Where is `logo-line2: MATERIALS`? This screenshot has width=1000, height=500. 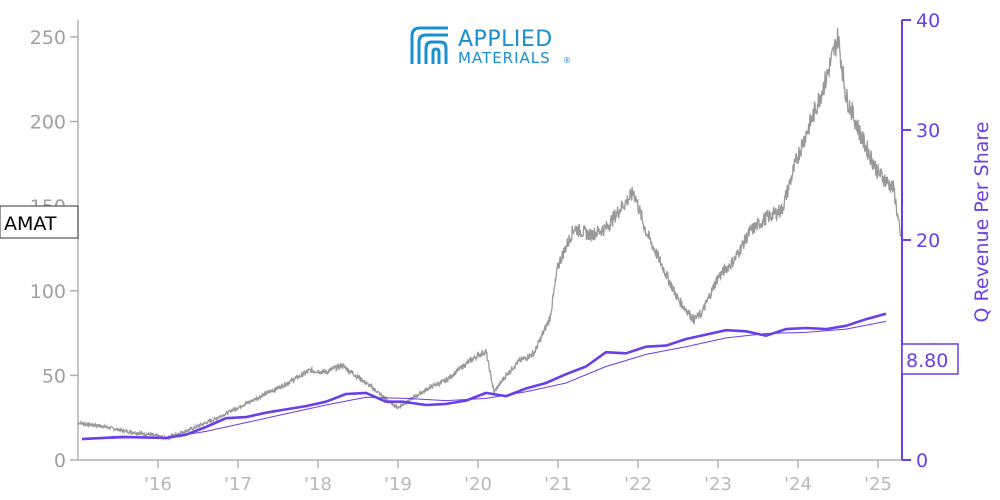
logo-line2: MATERIALS is located at coordinates (504, 58).